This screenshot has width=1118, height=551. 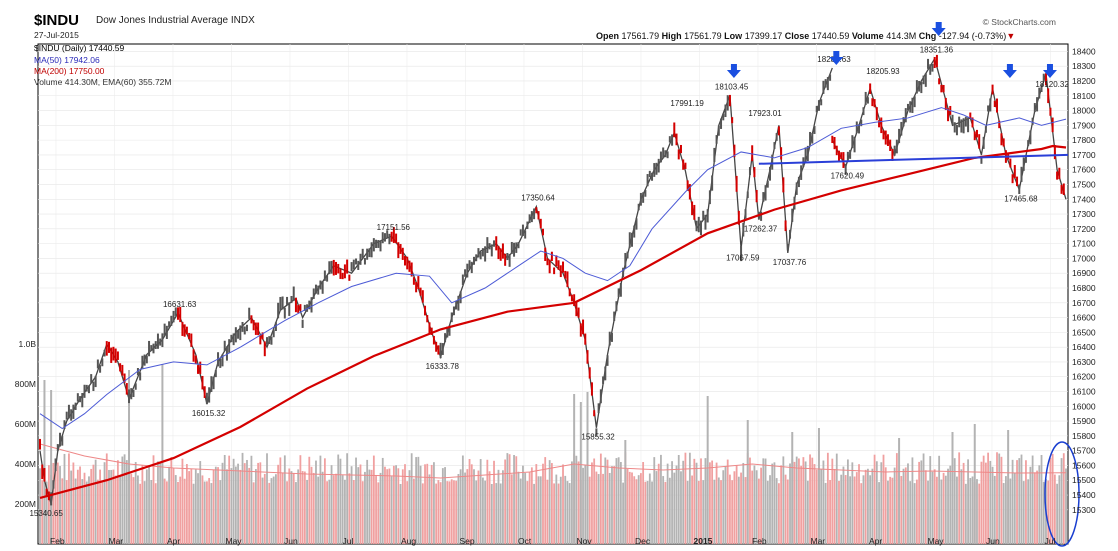 What do you see at coordinates (1084, 392) in the screenshot?
I see `price-tick-label: 16100` at bounding box center [1084, 392].